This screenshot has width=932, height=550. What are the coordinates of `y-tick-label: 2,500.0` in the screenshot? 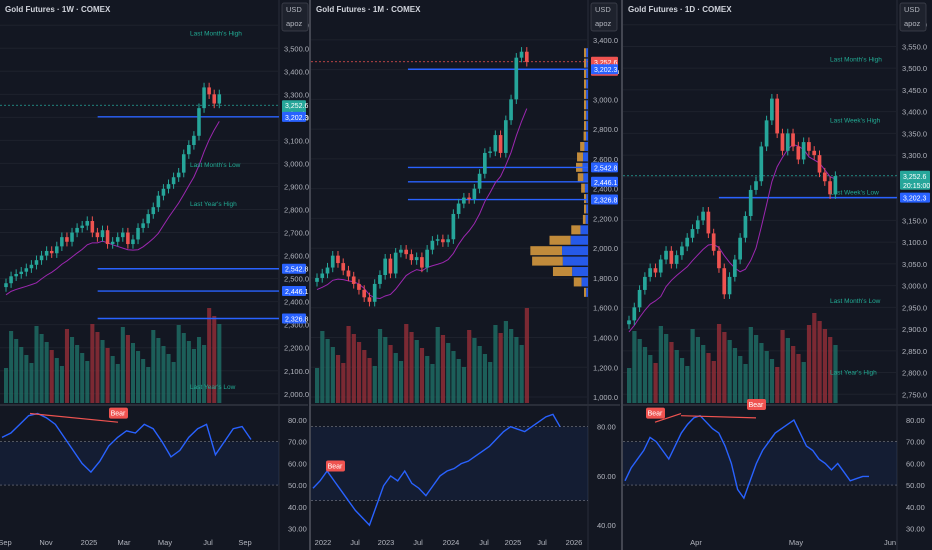 It's located at (296, 279).